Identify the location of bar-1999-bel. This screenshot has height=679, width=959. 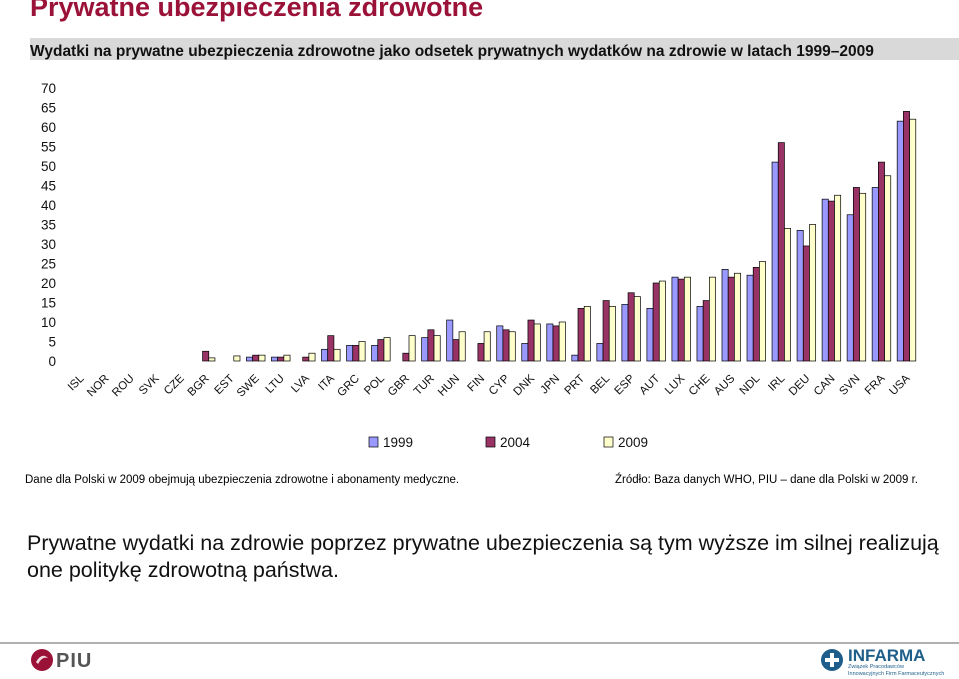
(600, 352).